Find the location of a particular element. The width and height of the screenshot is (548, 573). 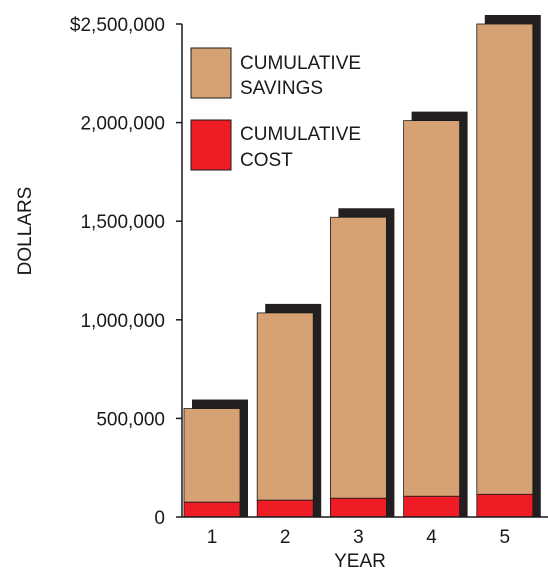

y-axis-title: DOLLARS is located at coordinates (25, 231).